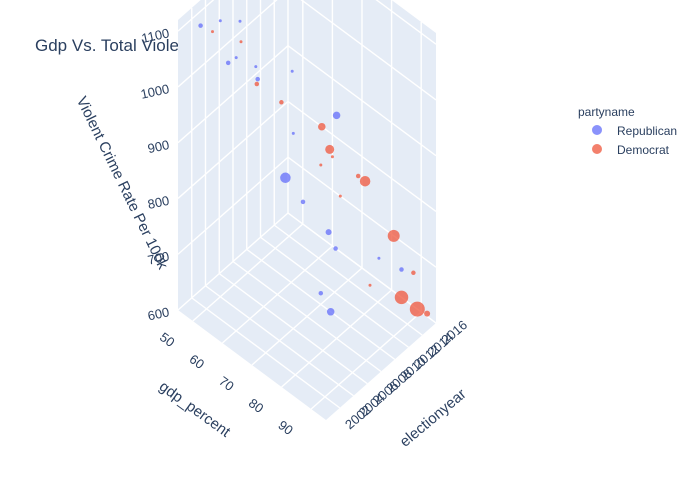  I want to click on legend-marker-republican, so click(597, 130).